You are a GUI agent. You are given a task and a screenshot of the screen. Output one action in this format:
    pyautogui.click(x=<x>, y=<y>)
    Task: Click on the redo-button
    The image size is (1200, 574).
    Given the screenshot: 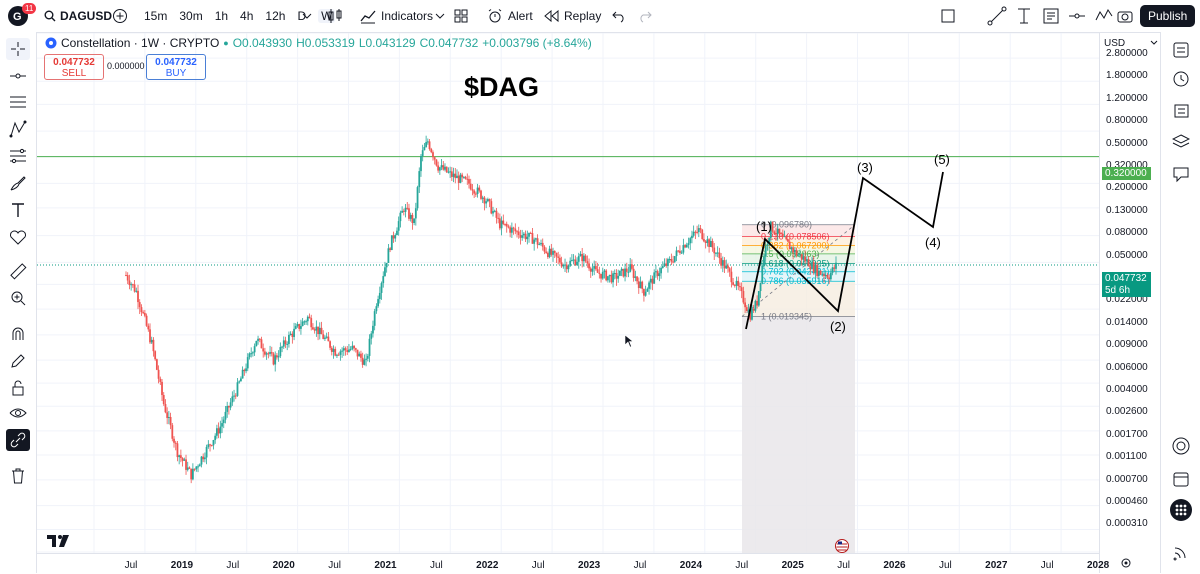 What is the action you would take?
    pyautogui.click(x=645, y=16)
    